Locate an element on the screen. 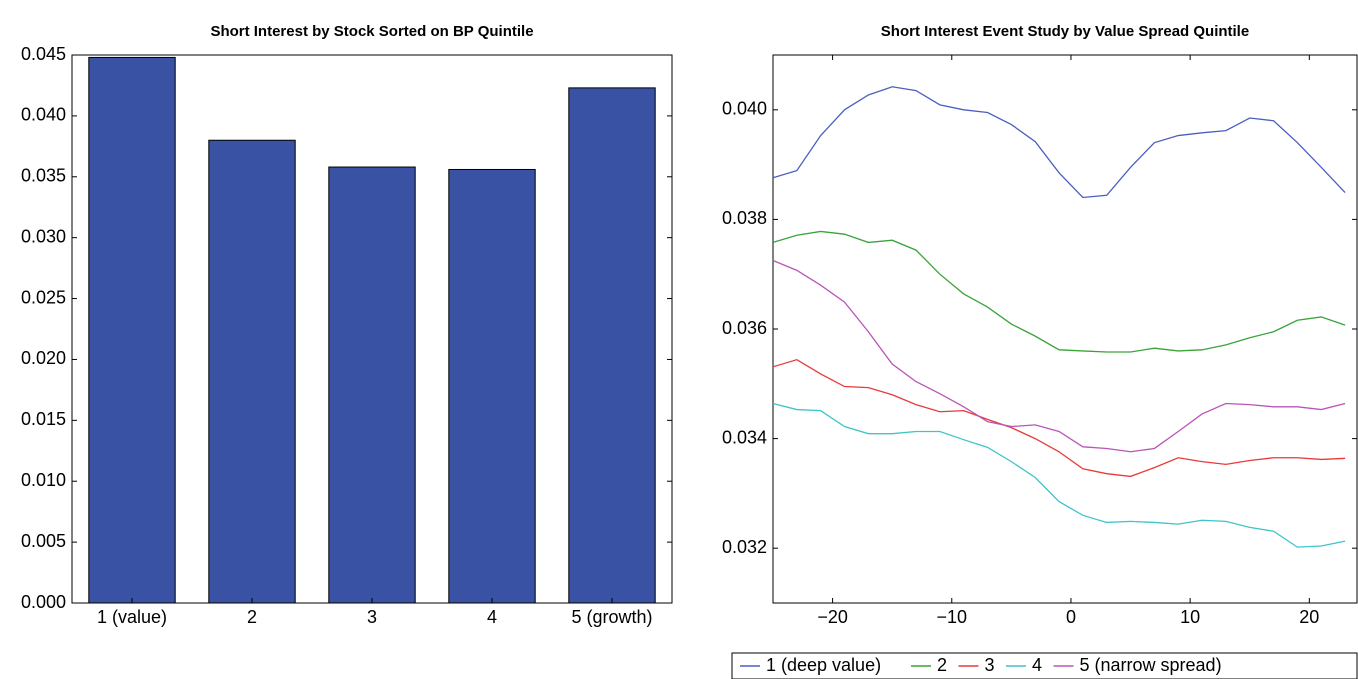 This screenshot has width=1358, height=679. x-tick-label: 5 (growth) is located at coordinates (611, 617).